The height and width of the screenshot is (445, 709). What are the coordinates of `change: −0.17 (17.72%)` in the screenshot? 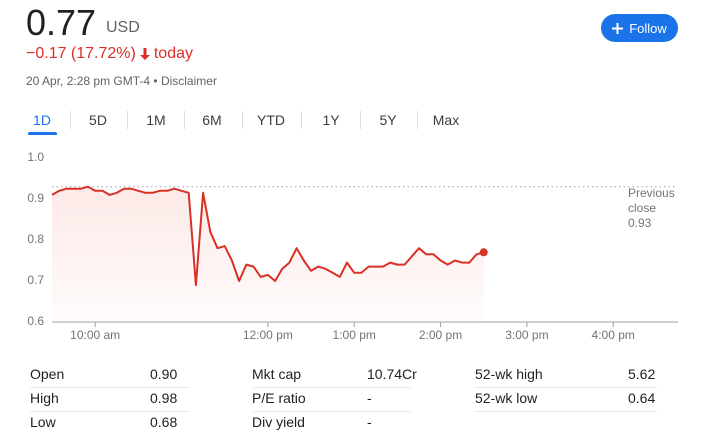 It's located at (81, 53).